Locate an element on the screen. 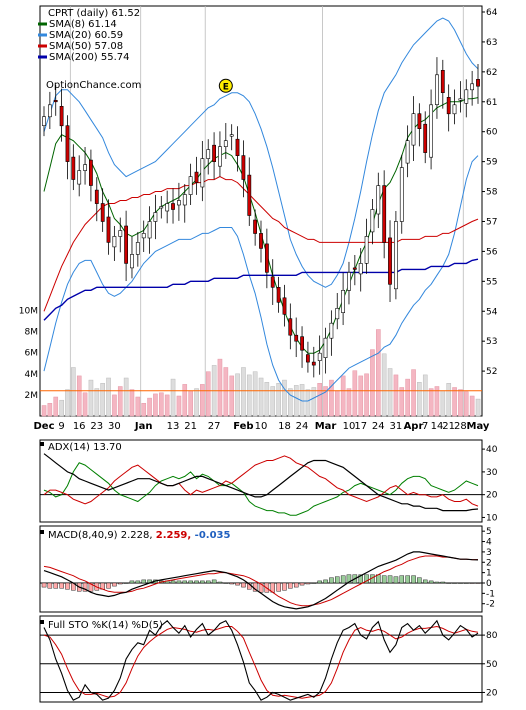  macd-legend-signal: 2.259, is located at coordinates (175, 535).